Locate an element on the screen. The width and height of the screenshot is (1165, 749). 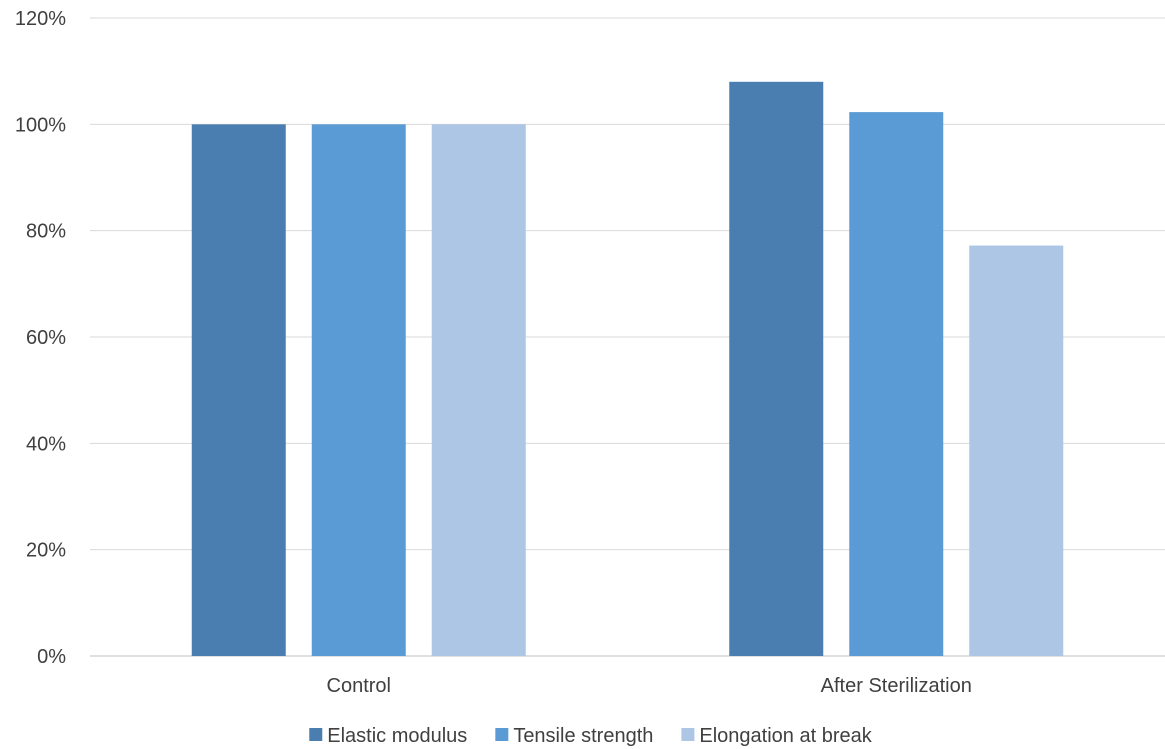
y-tick-label: 120% is located at coordinates (40, 19).